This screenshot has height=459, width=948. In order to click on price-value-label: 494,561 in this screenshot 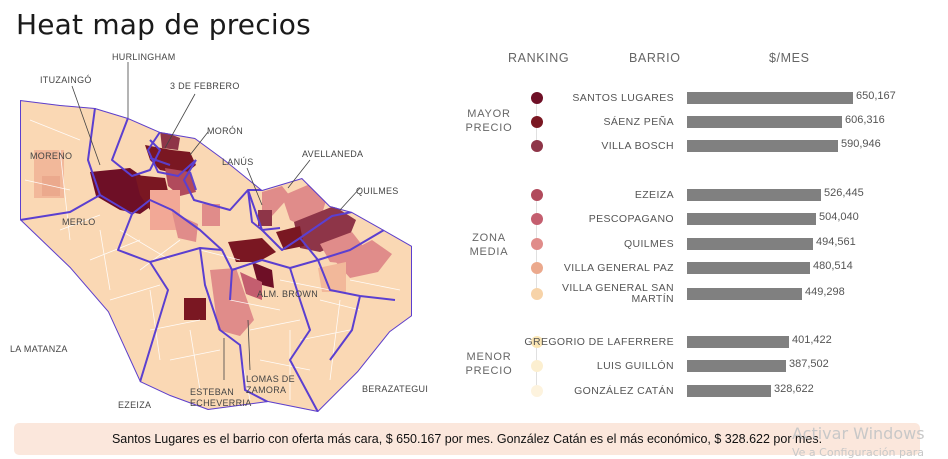, I will do `click(836, 242)`.